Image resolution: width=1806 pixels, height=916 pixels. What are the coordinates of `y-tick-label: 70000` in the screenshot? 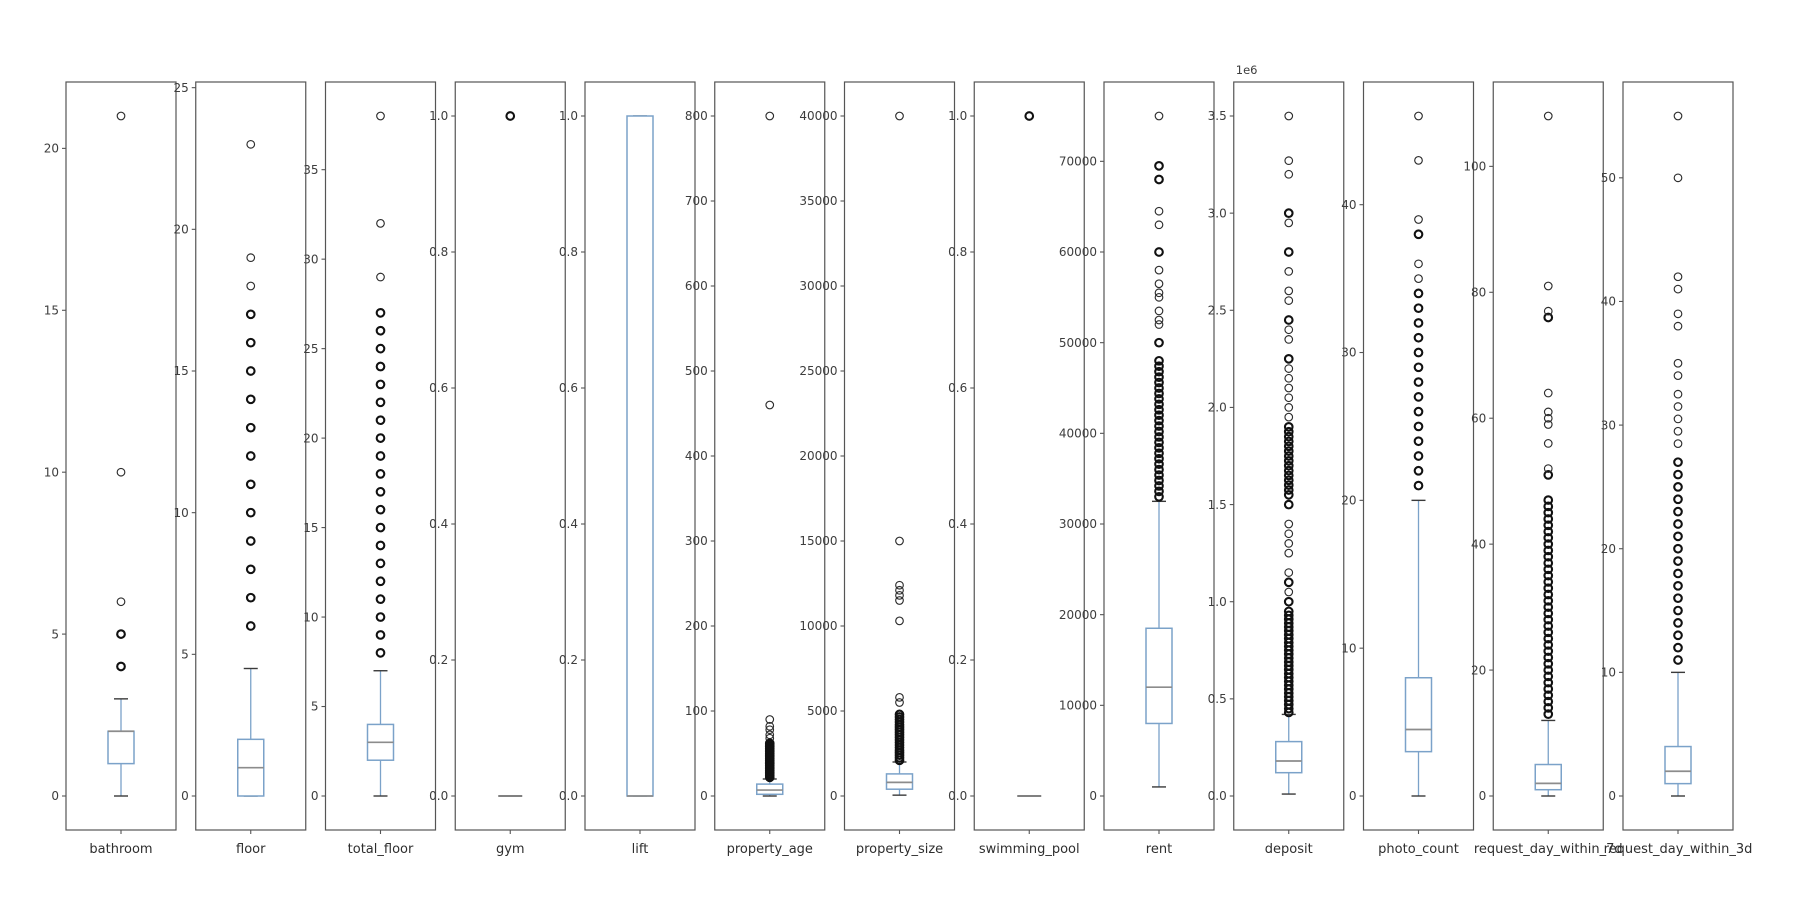 It's located at (1078, 162).